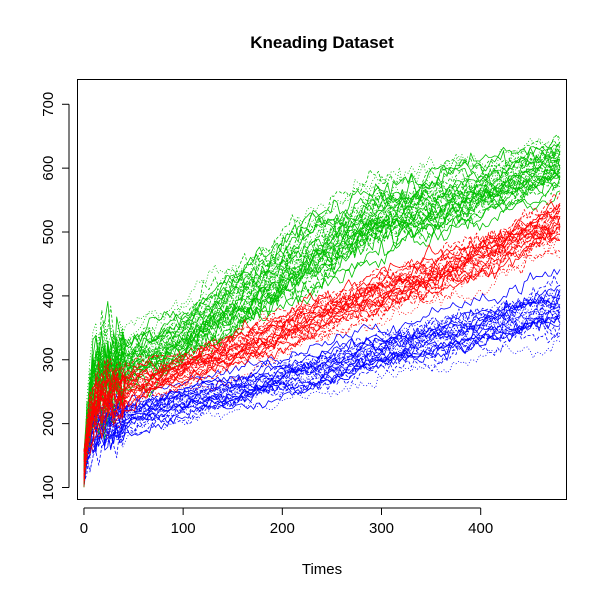  Describe the element at coordinates (381, 528) in the screenshot. I see `x-tick-label: 300` at that location.